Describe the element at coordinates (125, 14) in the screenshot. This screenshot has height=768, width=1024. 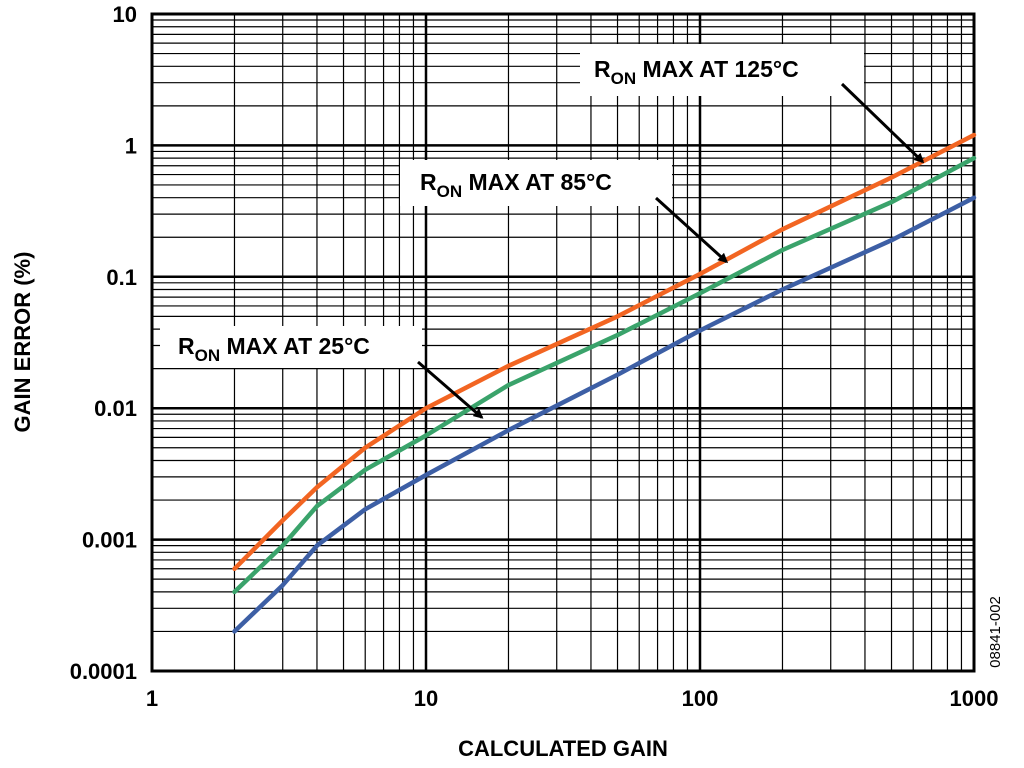
I see `y-tick-label: 10` at that location.